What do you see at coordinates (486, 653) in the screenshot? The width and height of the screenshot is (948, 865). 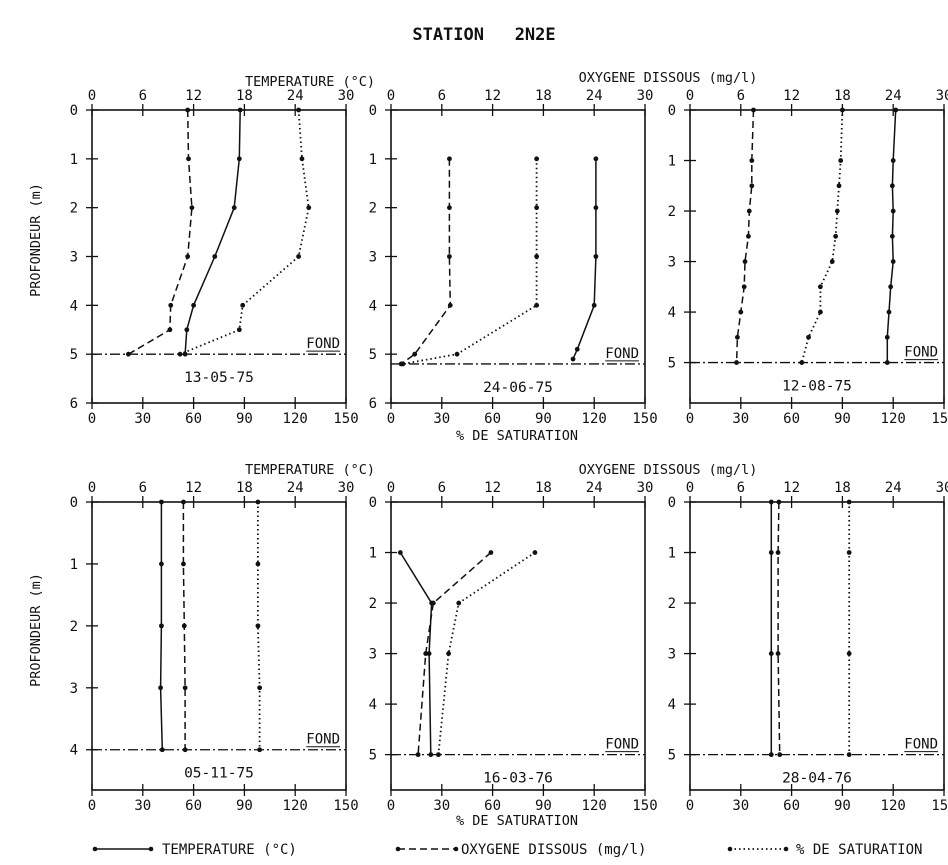 I see `series-line-dotted` at bounding box center [486, 653].